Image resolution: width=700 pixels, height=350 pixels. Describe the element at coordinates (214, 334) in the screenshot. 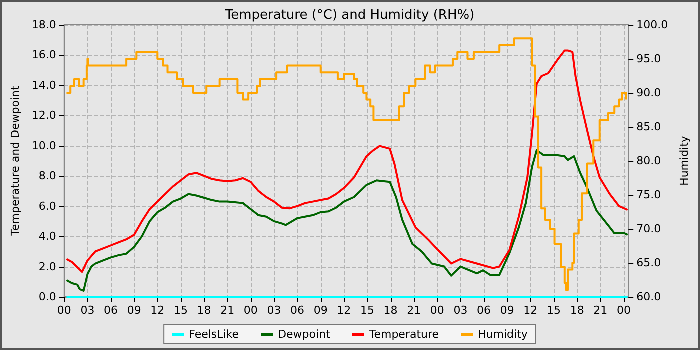

I see `legend-label: FeelsLike` at that location.